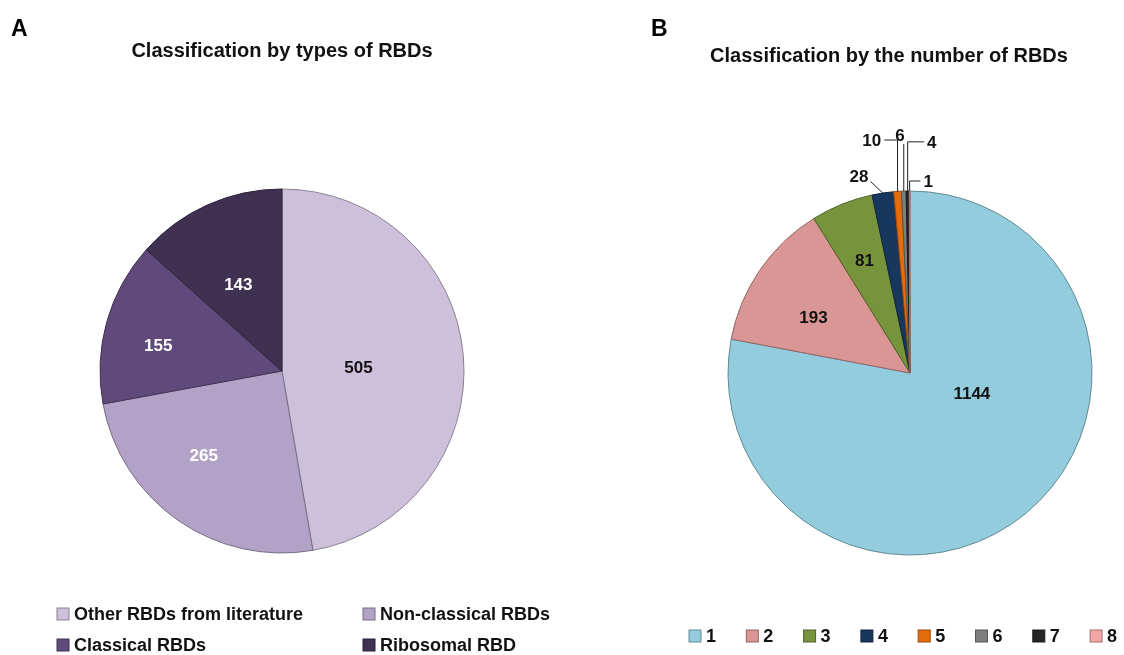  Describe the element at coordinates (238, 284) in the screenshot. I see `data-label: 143` at that location.